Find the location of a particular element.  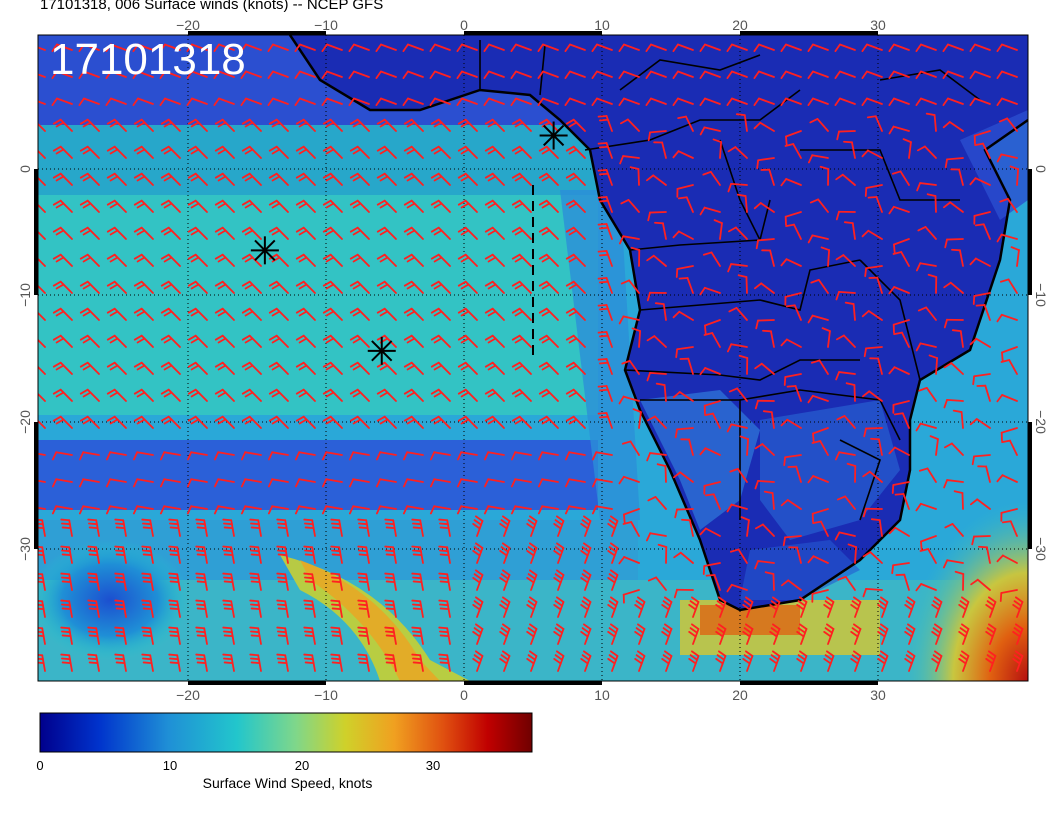

lon-tick-bottom-5: 20 is located at coordinates (740, 695).